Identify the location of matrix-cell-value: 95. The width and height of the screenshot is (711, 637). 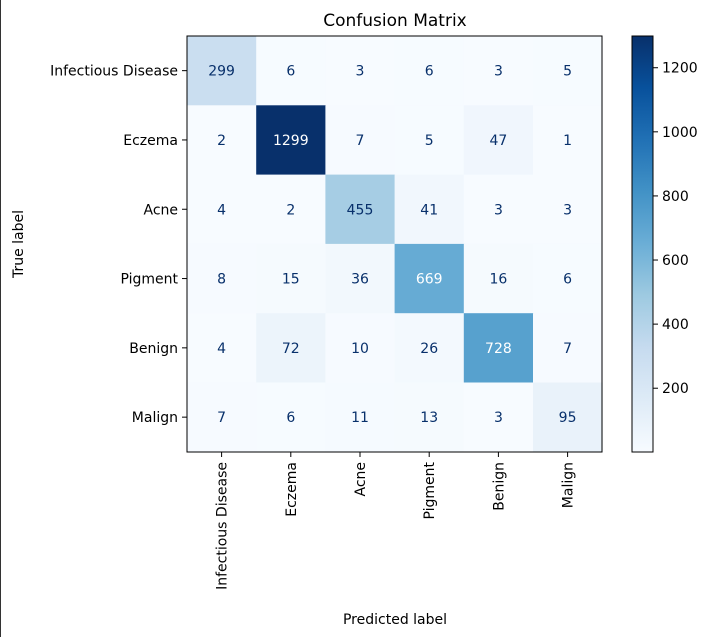
(568, 418).